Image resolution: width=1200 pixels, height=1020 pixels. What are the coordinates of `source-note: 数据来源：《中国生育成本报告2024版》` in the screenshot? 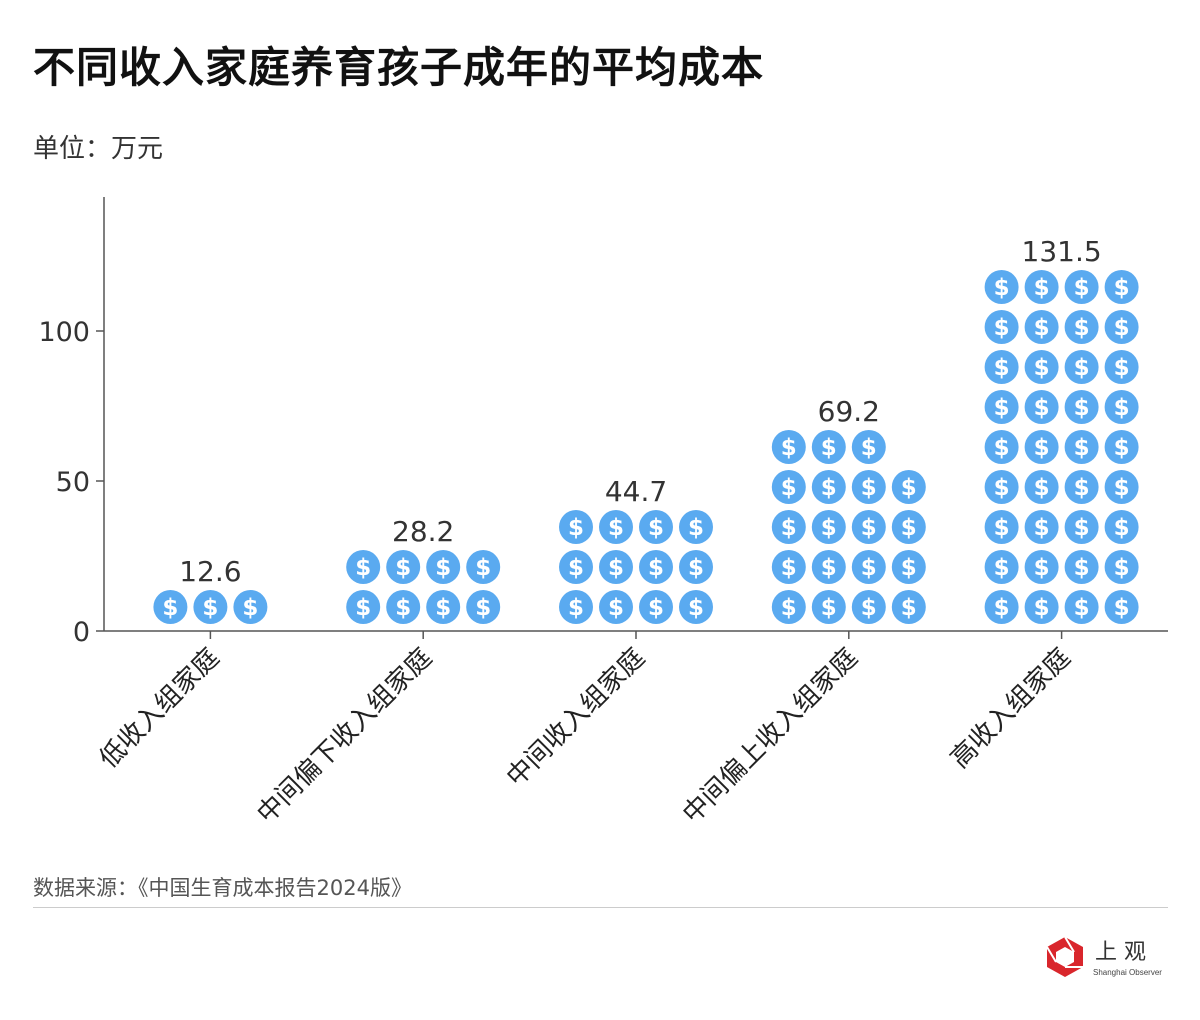 It's located at (222, 888).